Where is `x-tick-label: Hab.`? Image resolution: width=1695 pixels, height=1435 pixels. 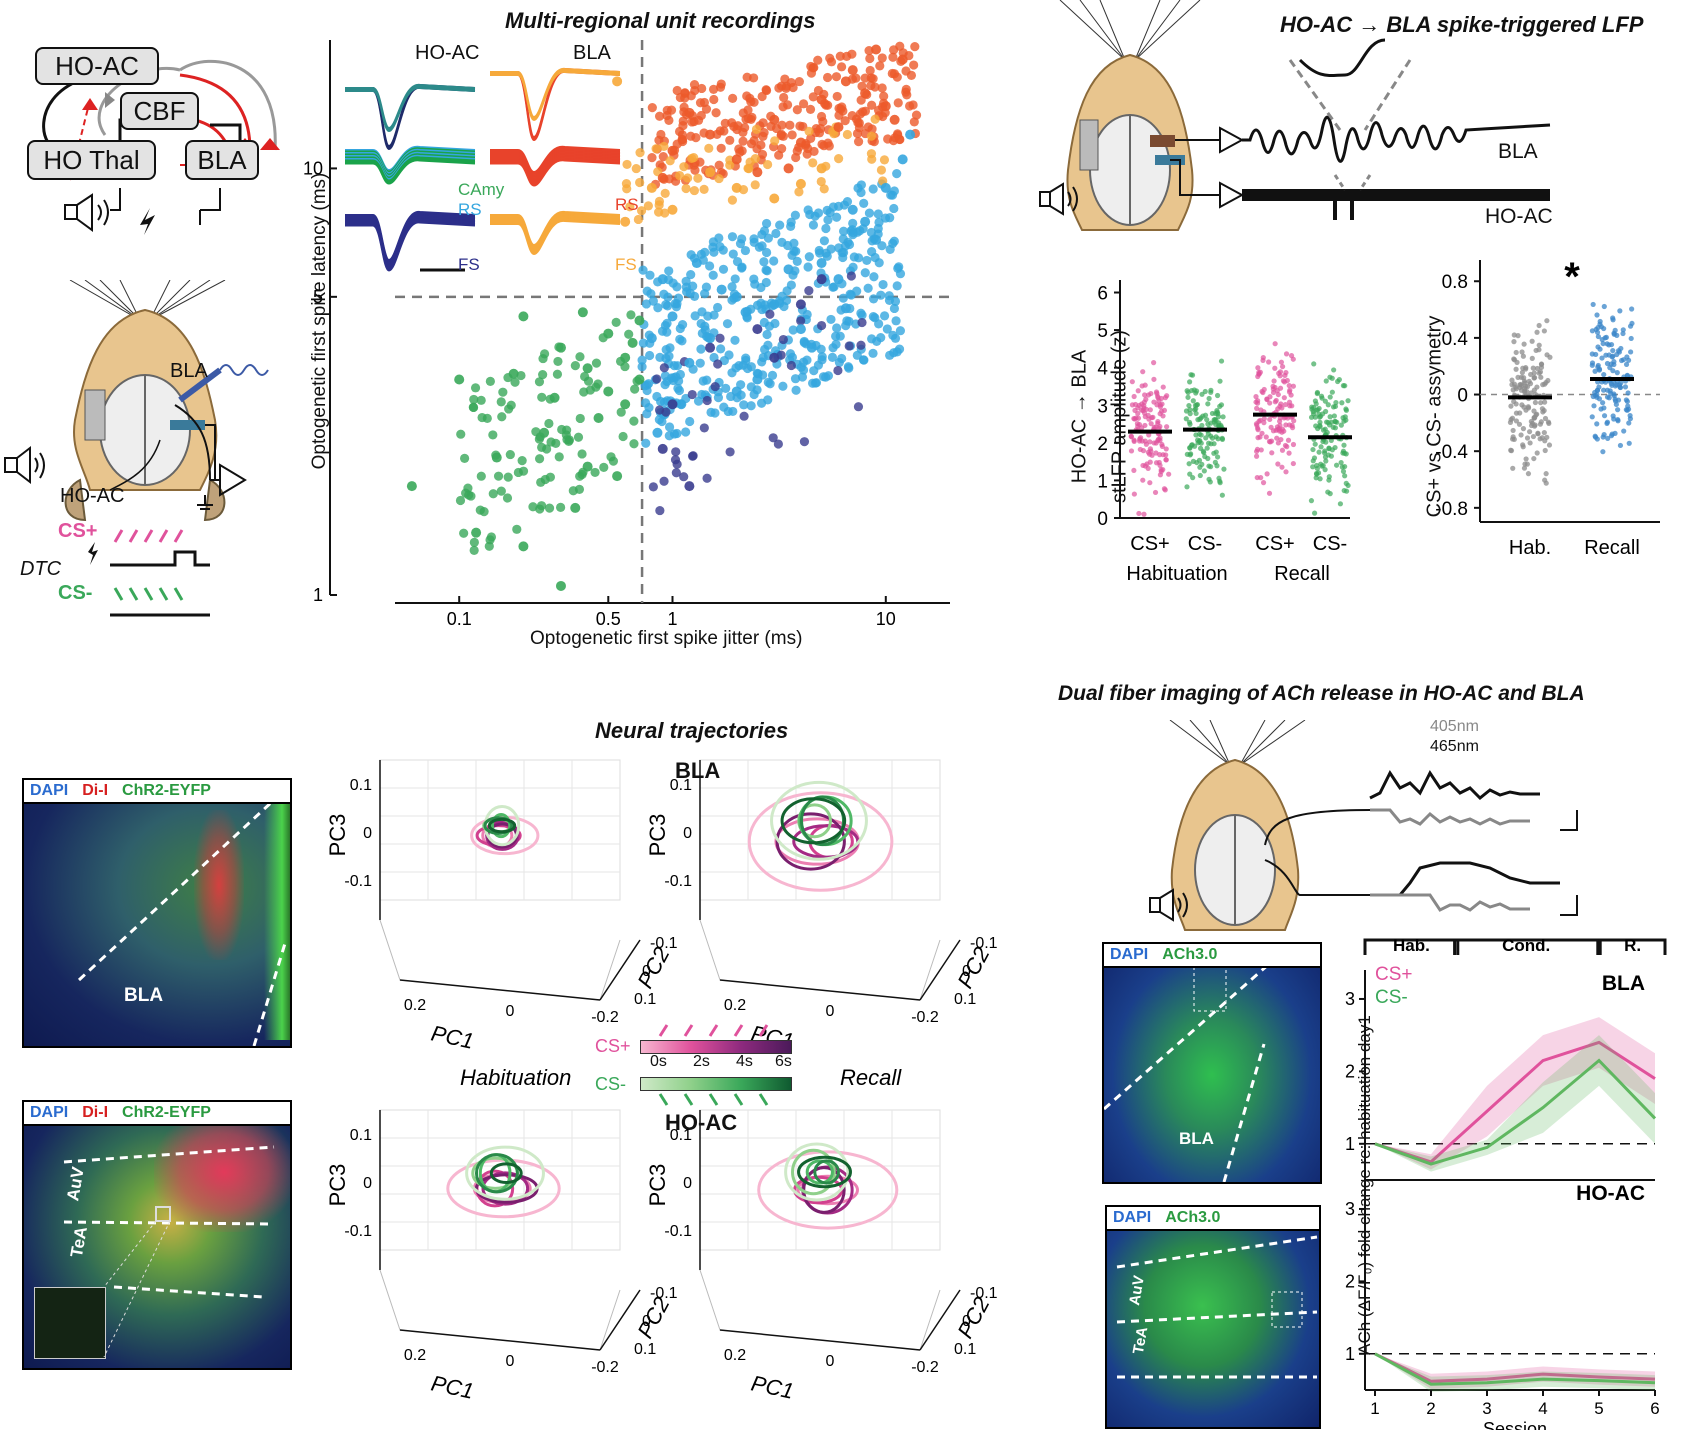
x-tick-label: Hab. is located at coordinates (1530, 548).